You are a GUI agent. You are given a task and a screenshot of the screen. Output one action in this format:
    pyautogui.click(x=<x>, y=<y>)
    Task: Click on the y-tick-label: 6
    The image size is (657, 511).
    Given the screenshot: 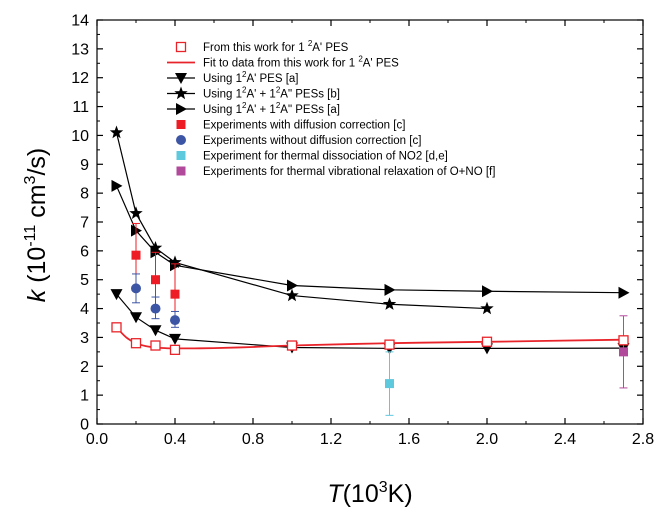 What is the action you would take?
    pyautogui.click(x=84, y=251)
    